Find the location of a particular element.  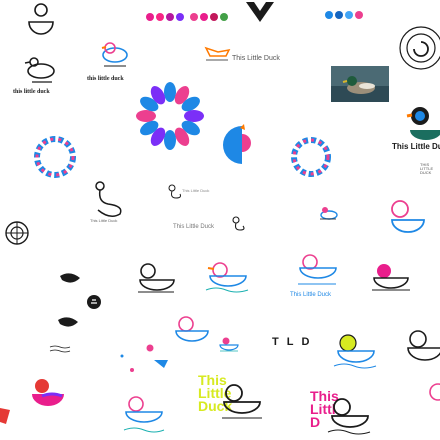

dot-cluster-icon is located at coordinates (145, 360).